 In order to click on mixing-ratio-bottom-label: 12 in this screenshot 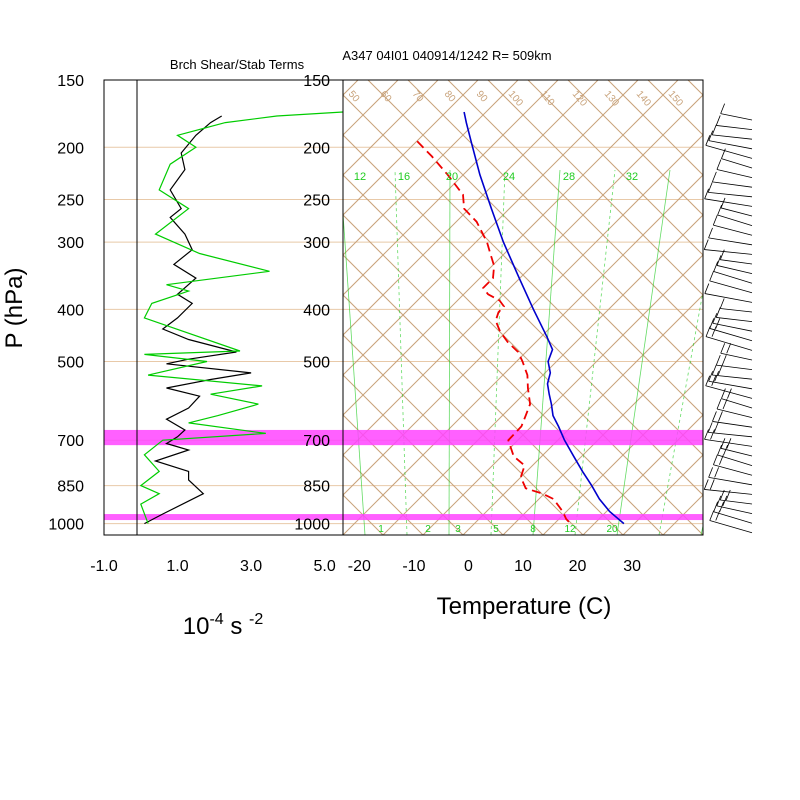, I will do `click(570, 529)`.